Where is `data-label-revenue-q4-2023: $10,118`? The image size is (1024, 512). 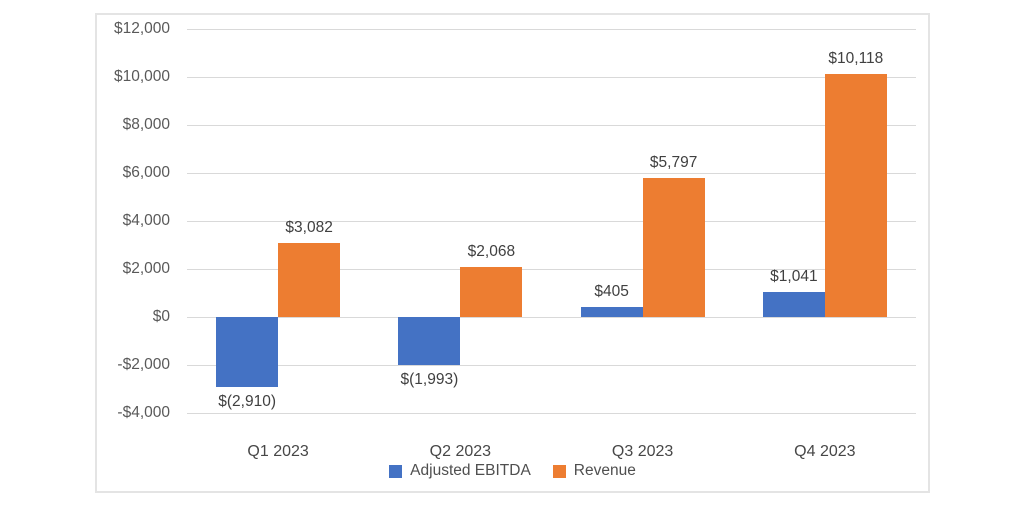
data-label-revenue-q4-2023: $10,118 is located at coordinates (856, 59).